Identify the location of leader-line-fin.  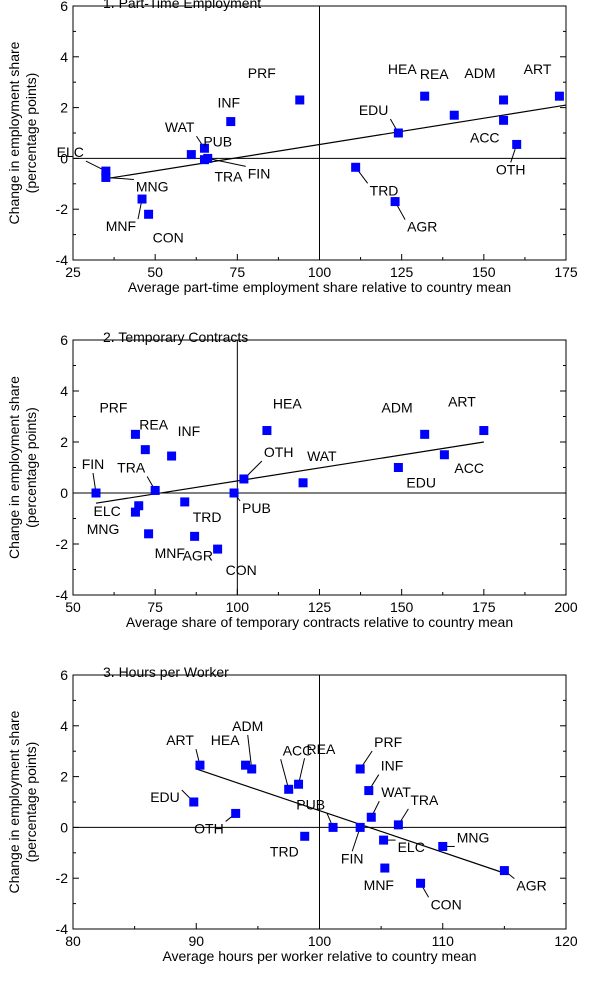
(226, 162).